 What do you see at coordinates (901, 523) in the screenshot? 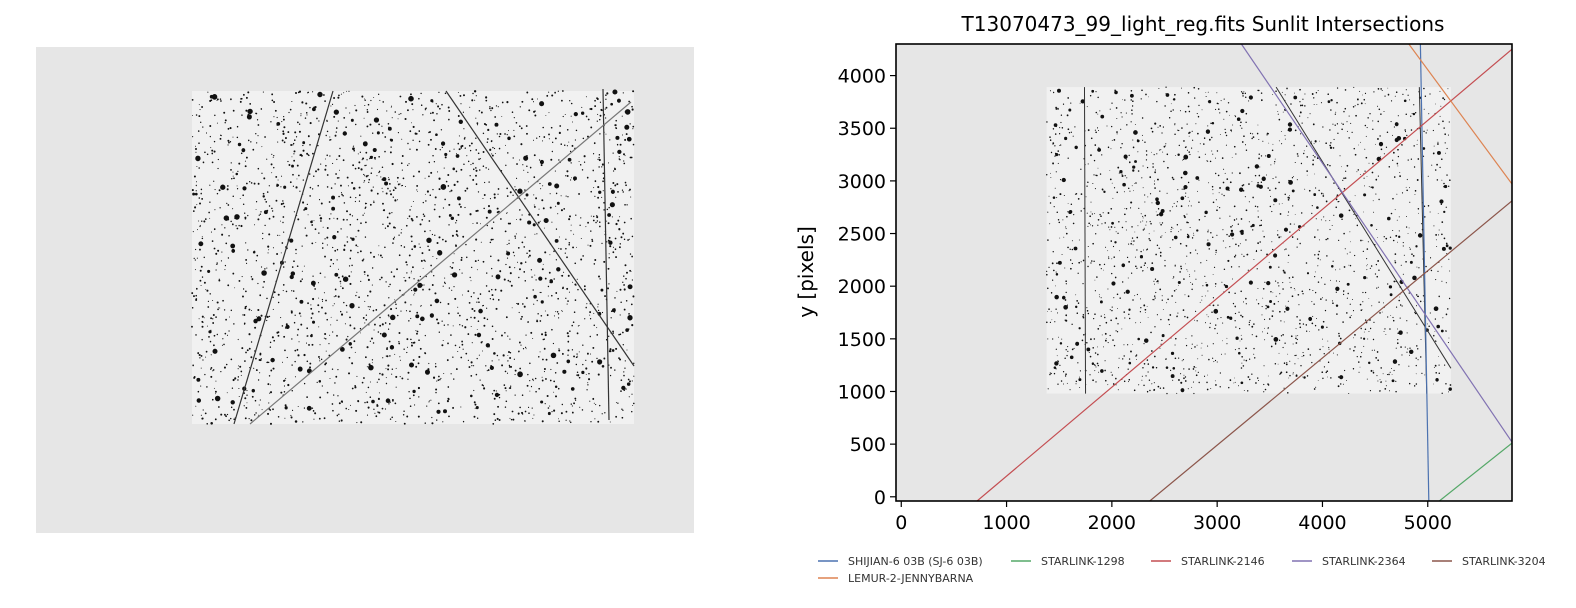
I see `x-tick-label: 0` at bounding box center [901, 523].